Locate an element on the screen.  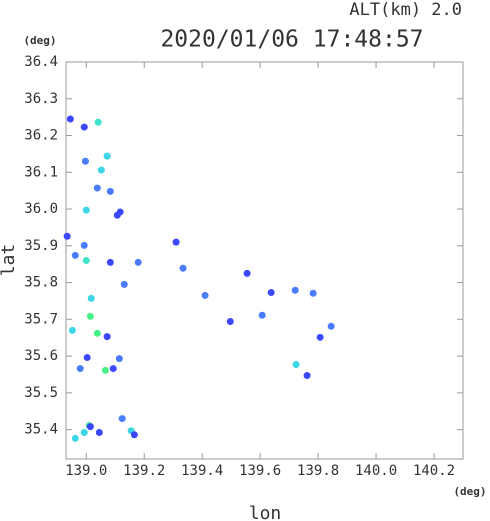
y-tick-label: 36.2 is located at coordinates (41, 136).